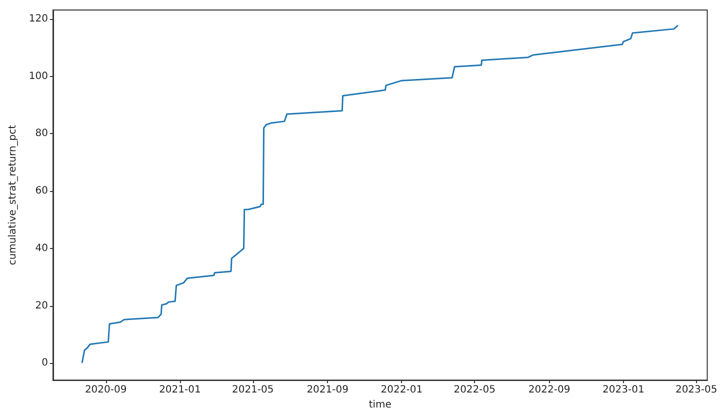  I want to click on x-tick-label: 2021-09, so click(327, 390).